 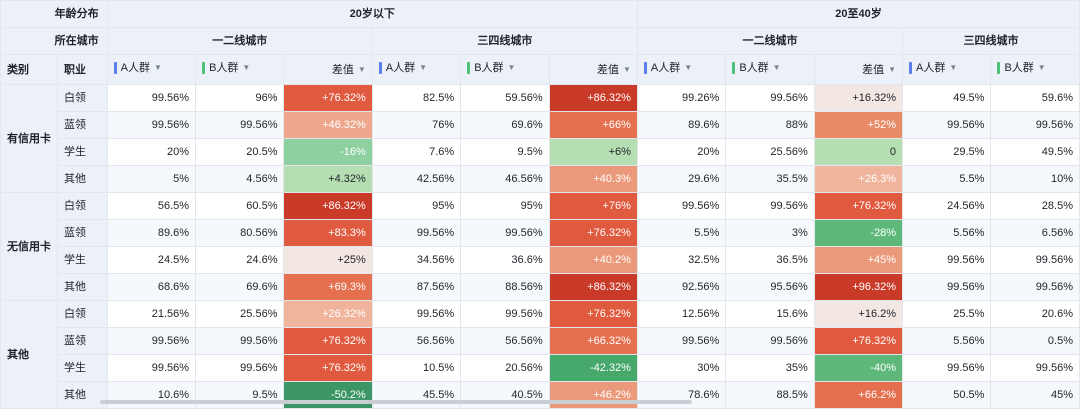 I want to click on diff-cell: +45%, so click(x=858, y=260).